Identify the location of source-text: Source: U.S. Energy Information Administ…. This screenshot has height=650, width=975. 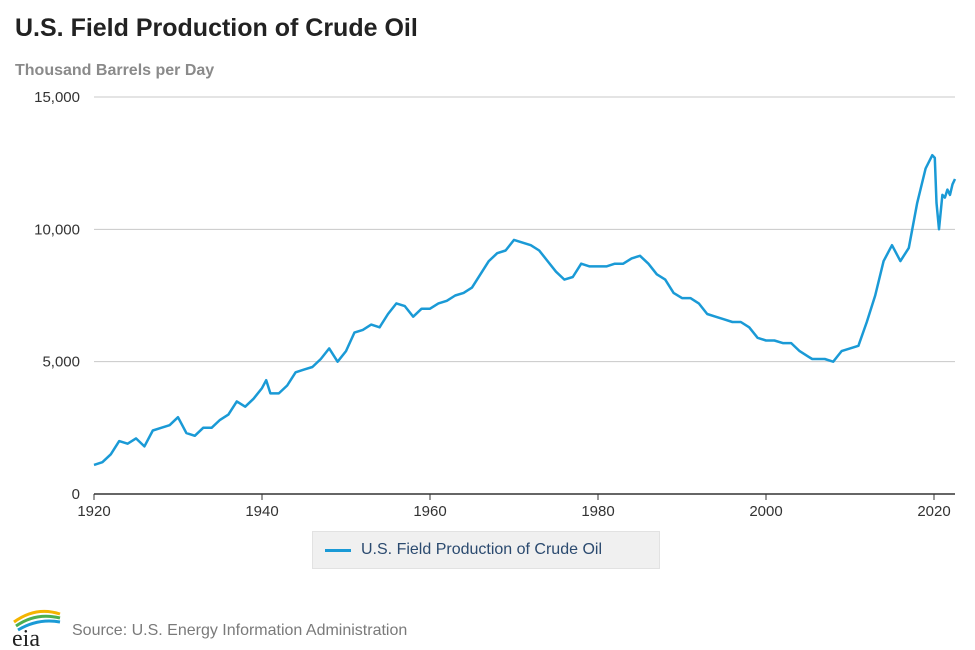
(240, 630).